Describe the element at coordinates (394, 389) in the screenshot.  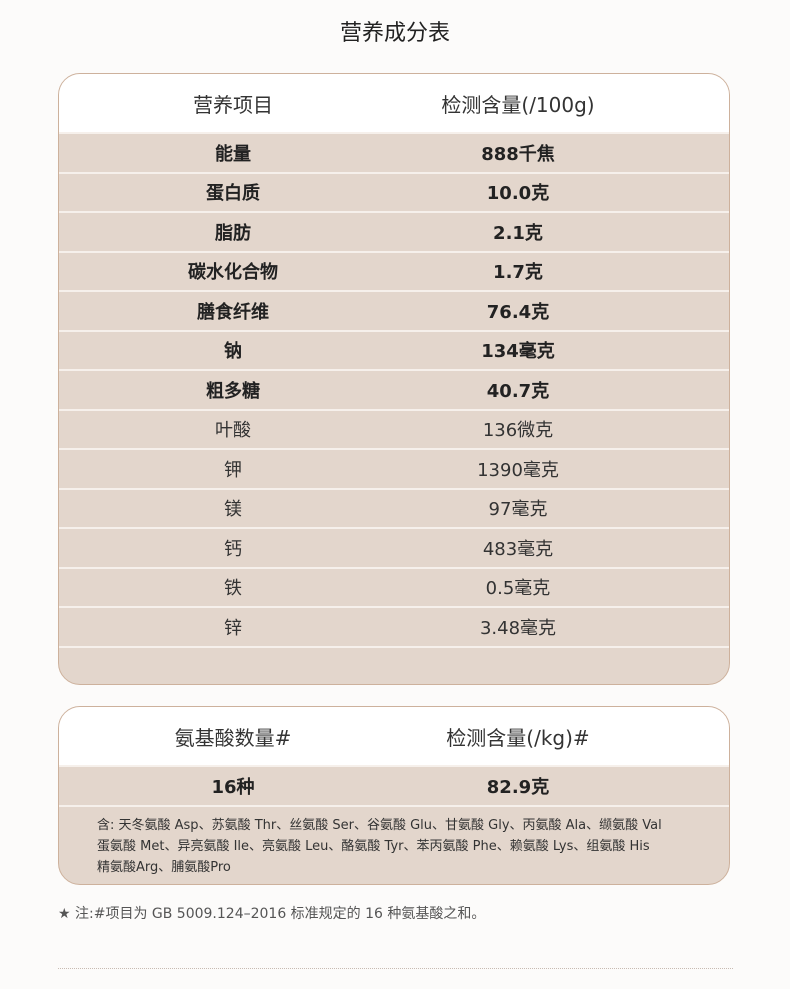
I see `table-row: 粗多糖 40.7克` at that location.